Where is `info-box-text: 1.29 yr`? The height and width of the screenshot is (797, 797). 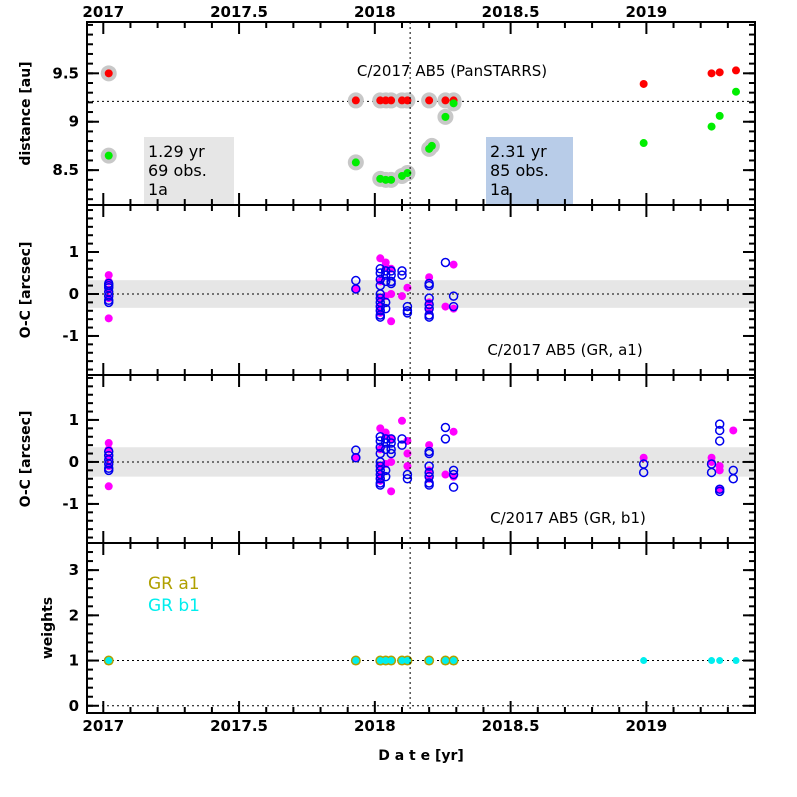
info-box-text: 1.29 yr is located at coordinates (176, 151).